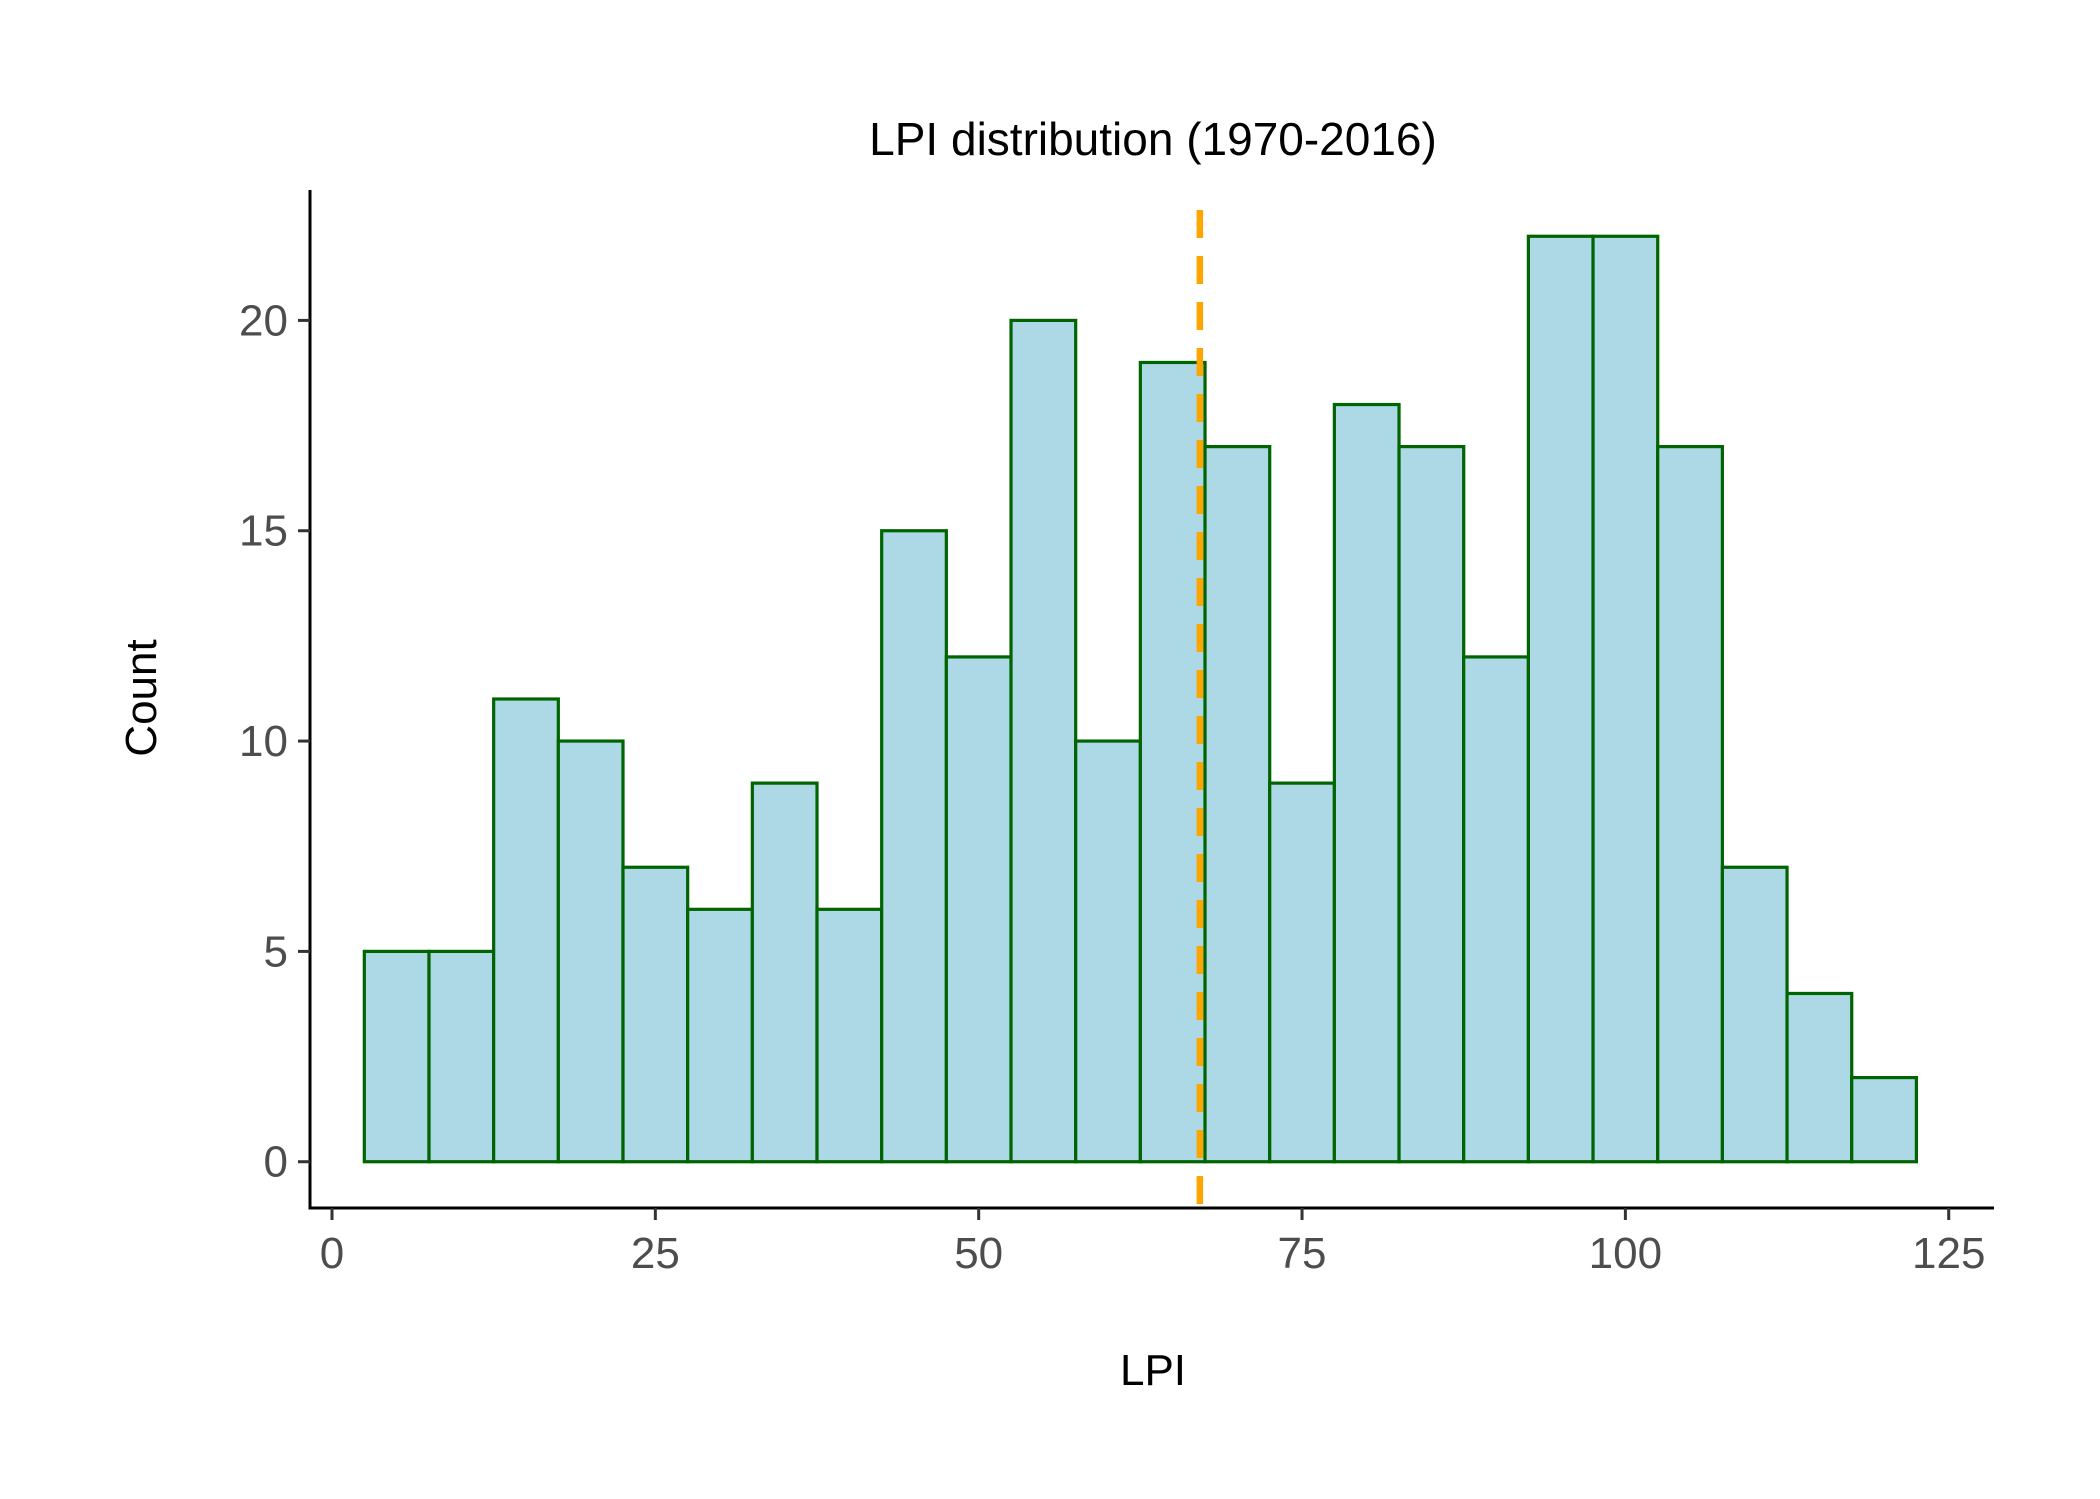  Describe the element at coordinates (263, 531) in the screenshot. I see `y-tick-label: 15` at that location.